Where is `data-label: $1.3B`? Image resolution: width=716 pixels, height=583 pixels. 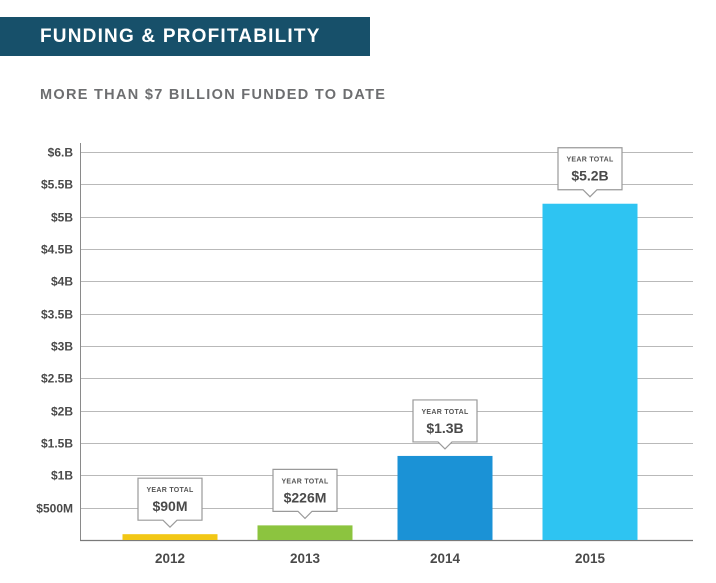 data-label: $1.3B is located at coordinates (444, 428).